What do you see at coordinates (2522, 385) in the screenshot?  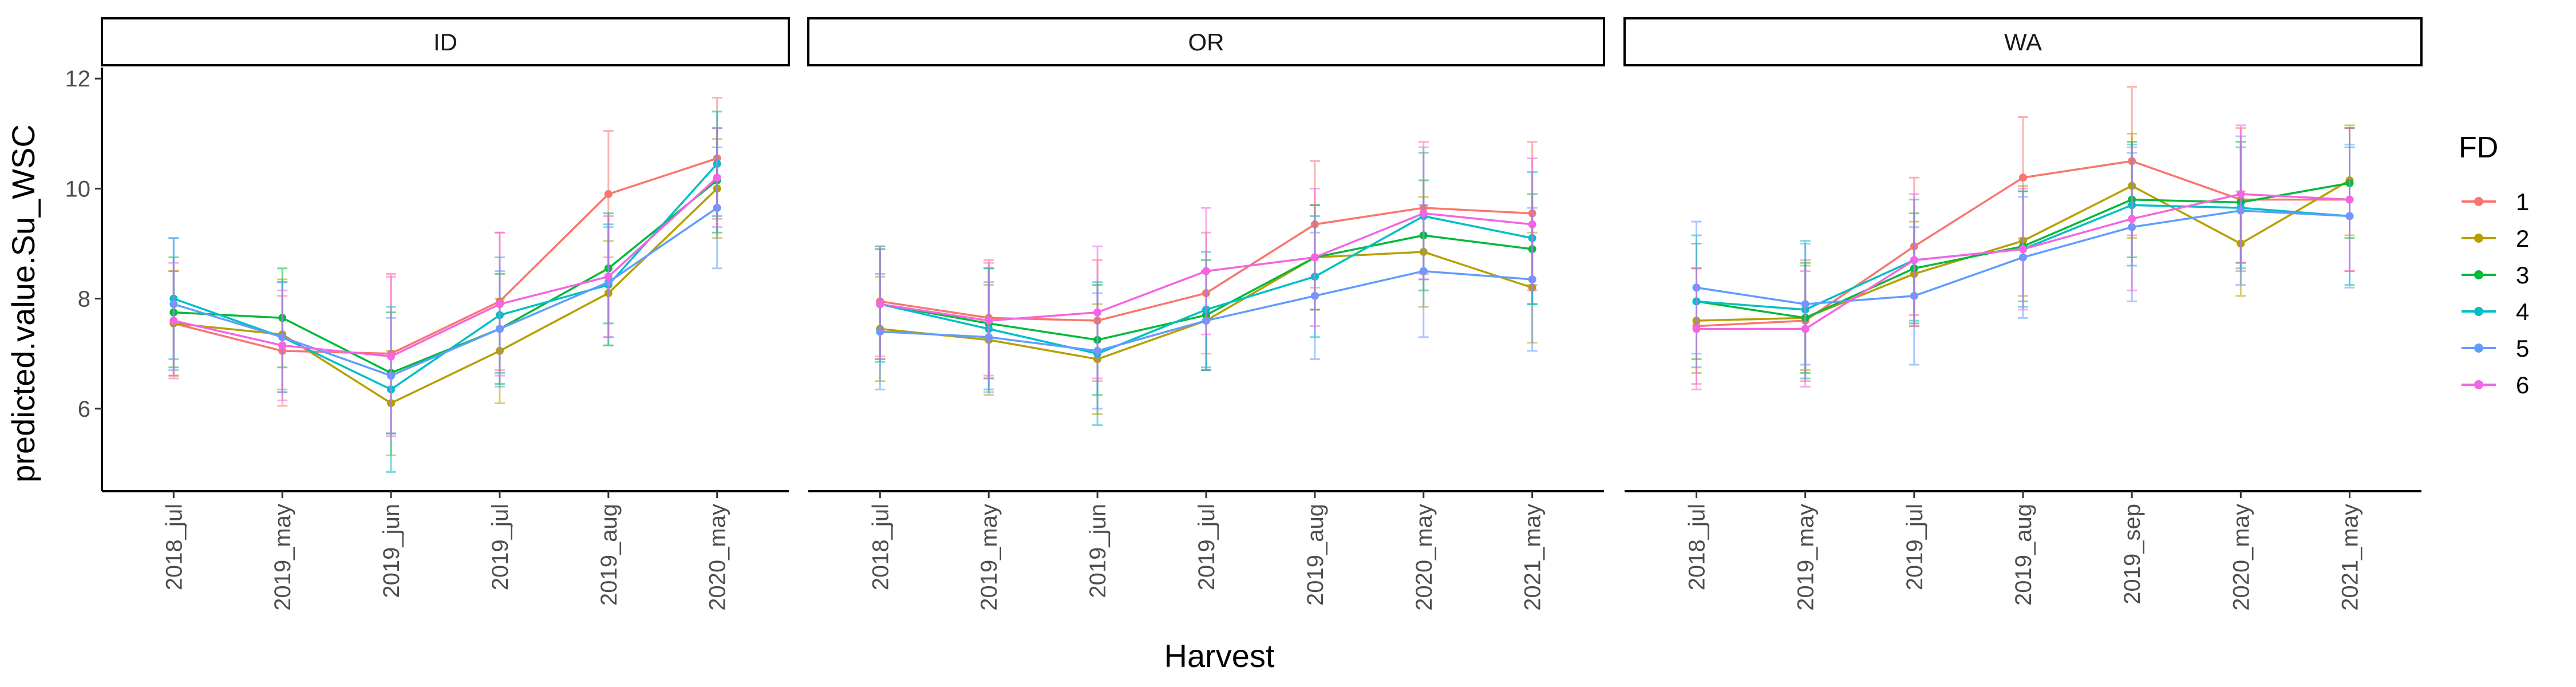 I see `legend-label: 6` at bounding box center [2522, 385].